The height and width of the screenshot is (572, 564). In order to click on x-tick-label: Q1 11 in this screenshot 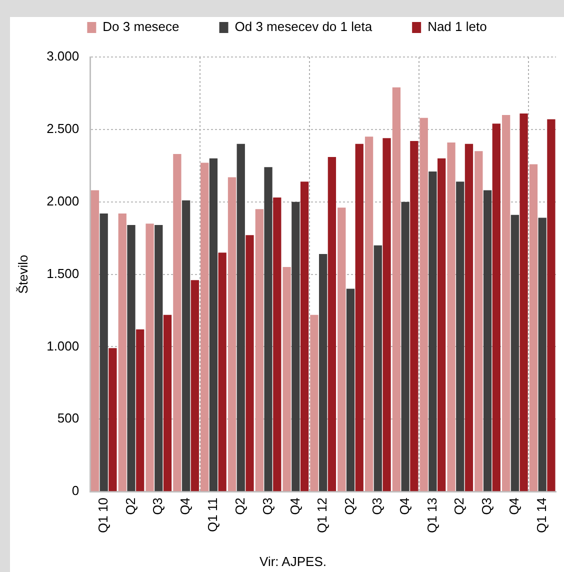, I will do `click(212, 515)`.